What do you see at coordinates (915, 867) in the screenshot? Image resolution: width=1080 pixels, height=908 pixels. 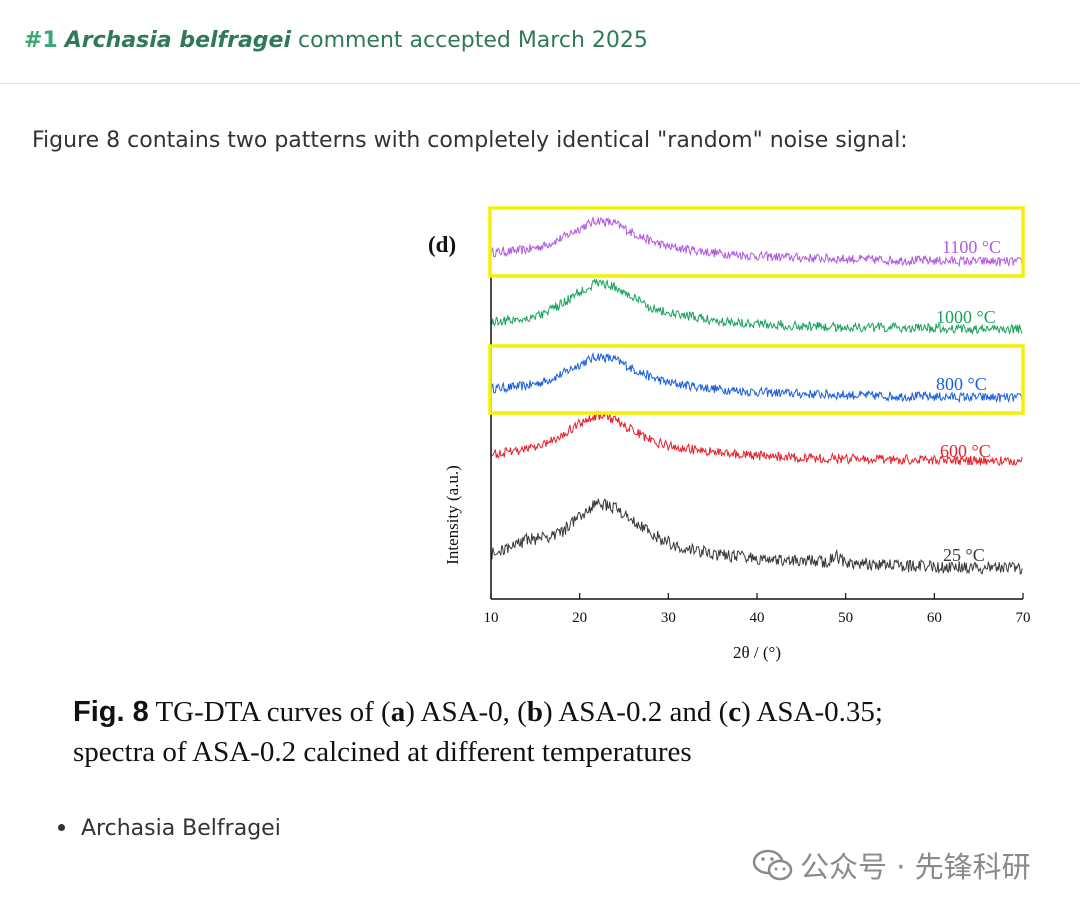 I see `watermark-text: 公众号 · 先锋科研` at bounding box center [915, 867].